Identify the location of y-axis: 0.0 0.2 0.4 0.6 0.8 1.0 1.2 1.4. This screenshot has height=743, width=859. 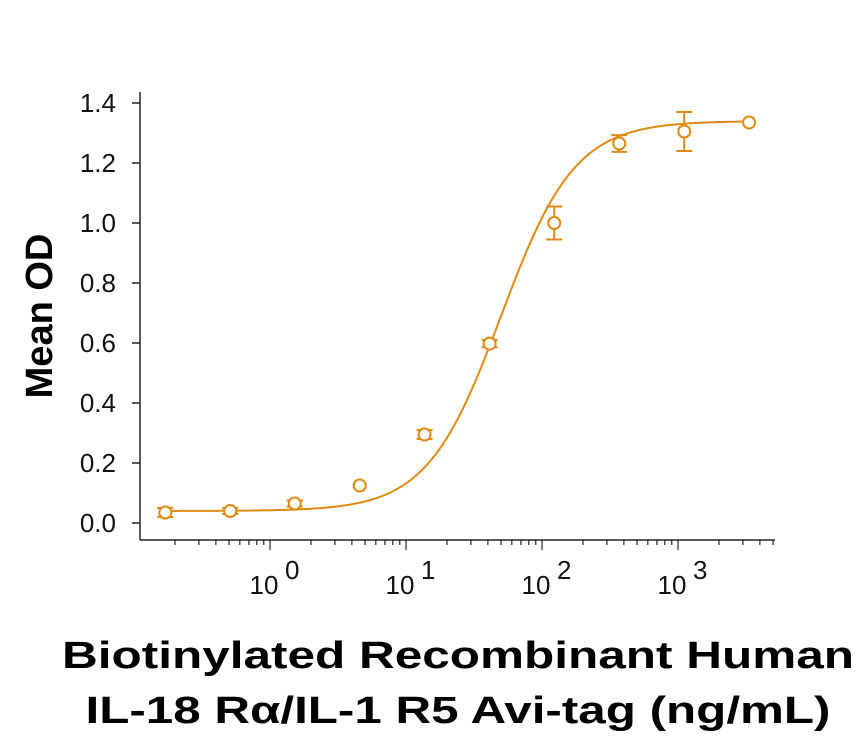
(110, 314).